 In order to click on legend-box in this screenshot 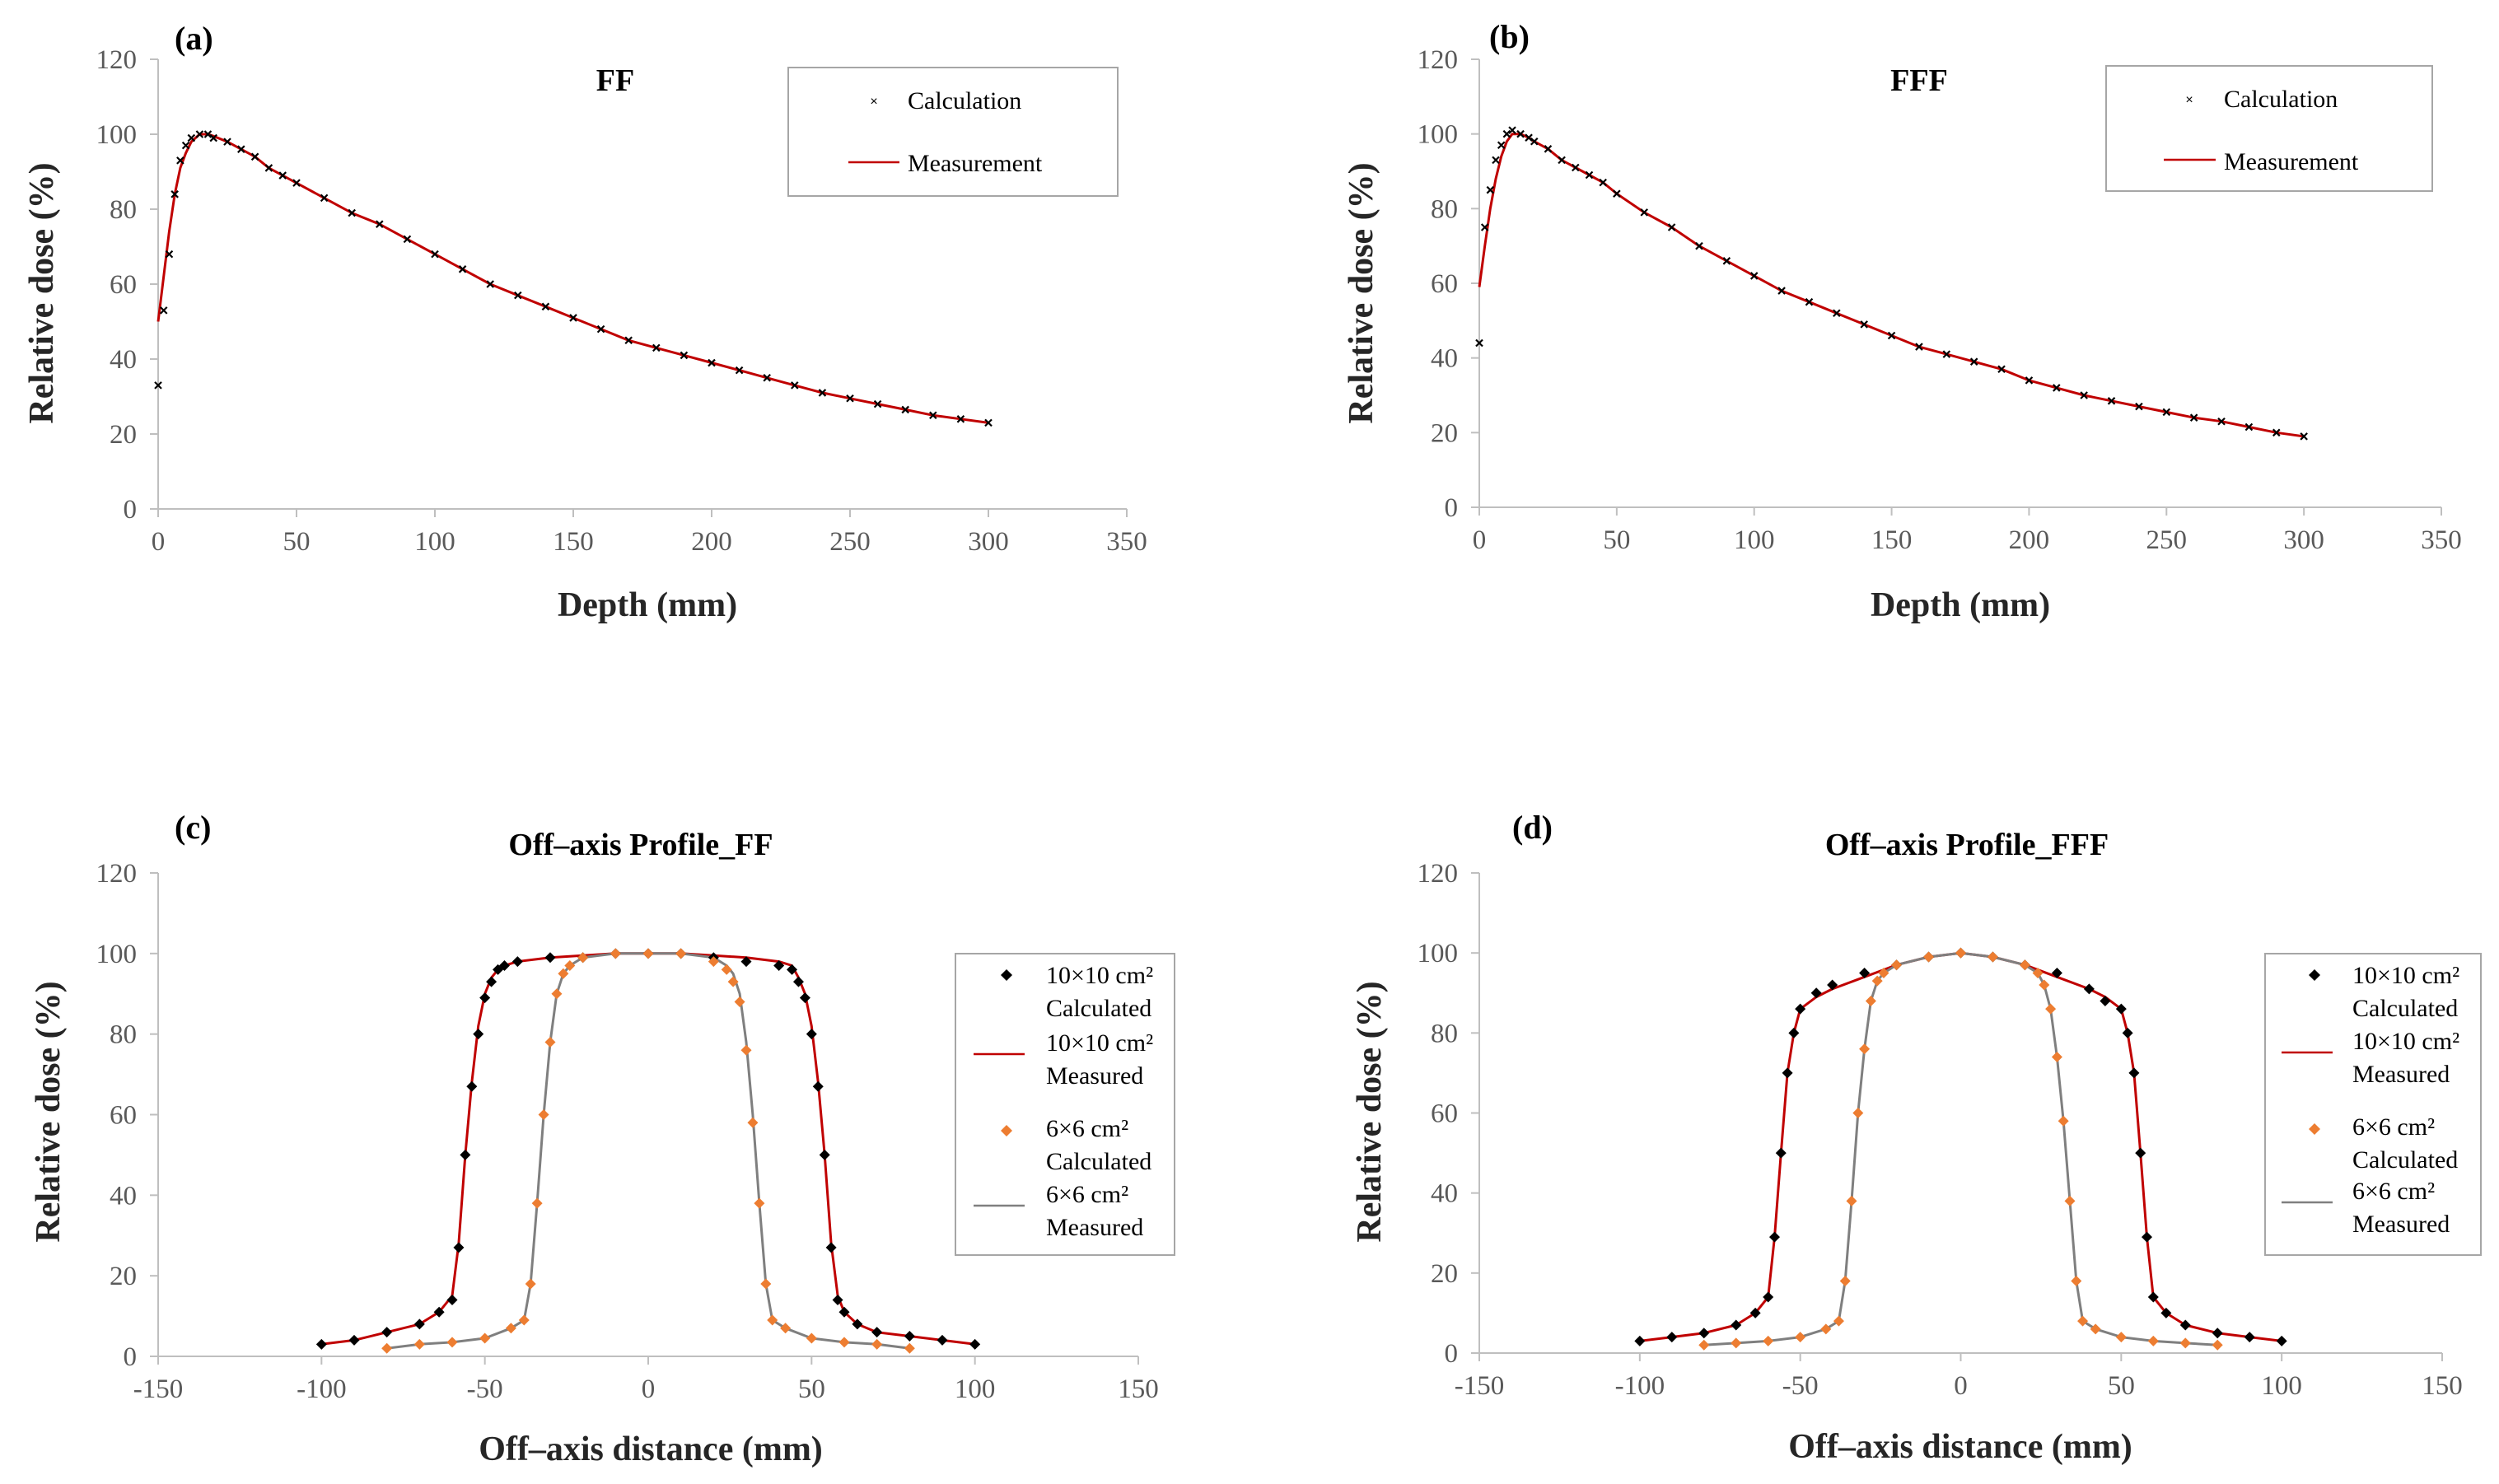, I will do `click(2373, 1104)`.